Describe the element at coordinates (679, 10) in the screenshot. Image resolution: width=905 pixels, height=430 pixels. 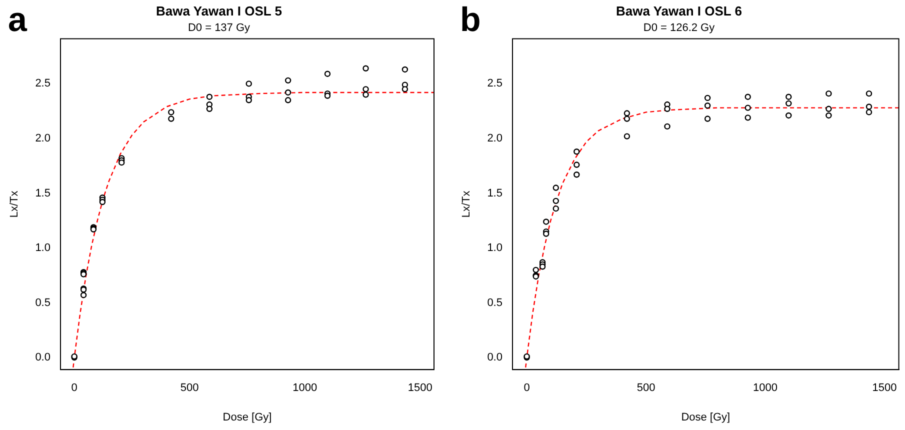
I see `chart-title: Bawa Yawan I OSL 6` at that location.